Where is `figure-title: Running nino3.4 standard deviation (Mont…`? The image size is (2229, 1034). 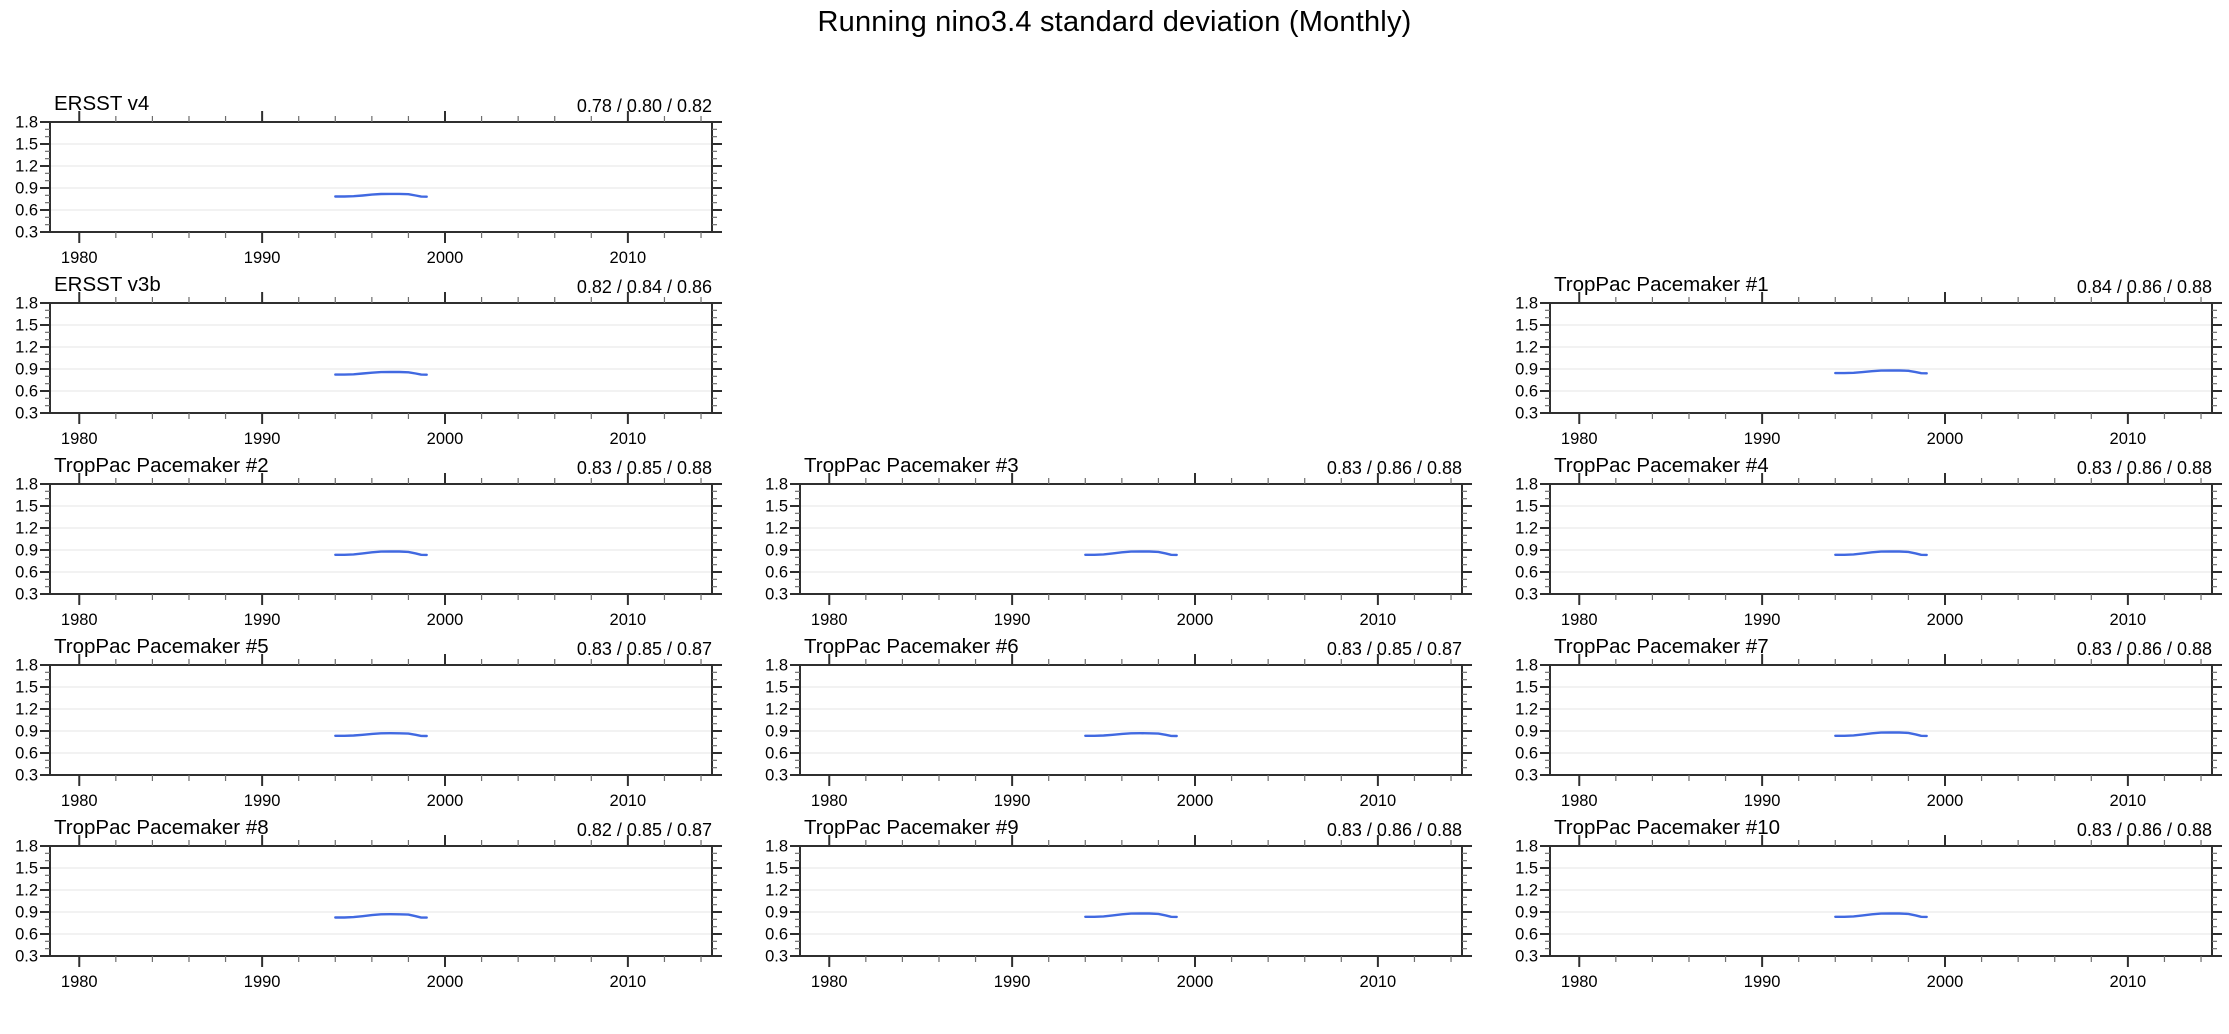 figure-title: Running nino3.4 standard deviation (Mont… is located at coordinates (1114, 22).